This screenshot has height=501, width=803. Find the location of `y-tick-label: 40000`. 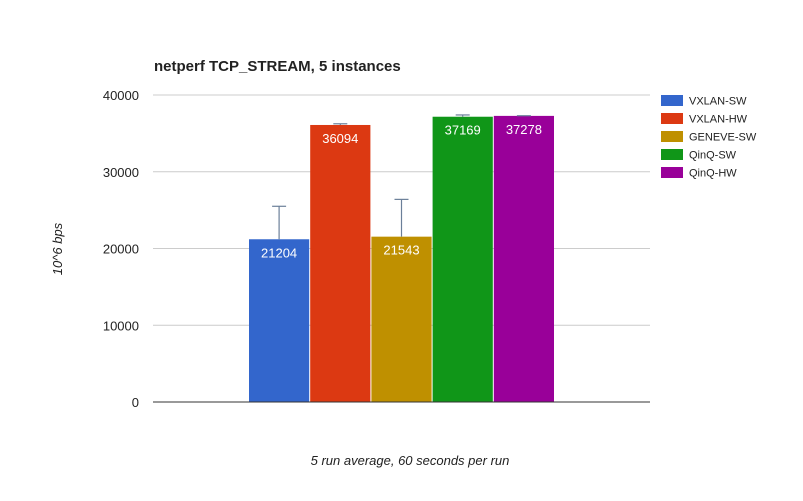

y-tick-label: 40000 is located at coordinates (121, 95).